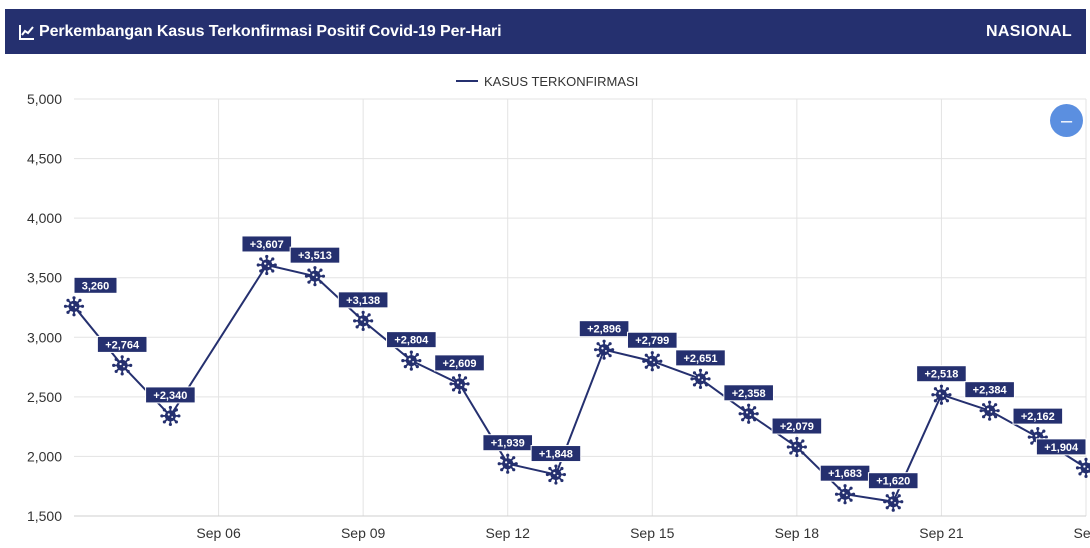 This screenshot has height=548, width=1090. I want to click on svg-text: 3,260, so click(96, 286).